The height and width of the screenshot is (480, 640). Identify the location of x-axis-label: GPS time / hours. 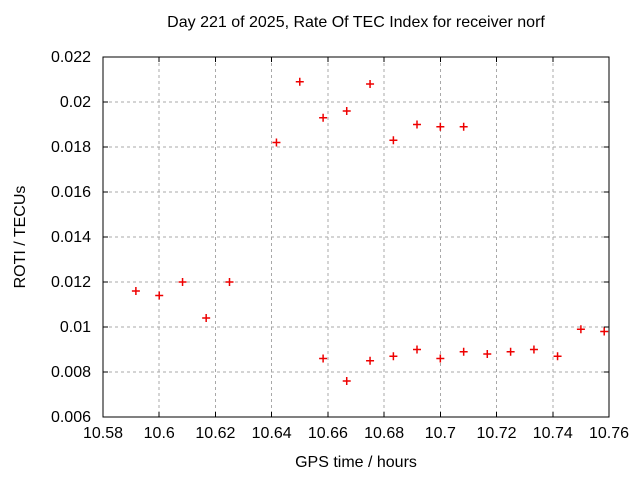
(356, 462).